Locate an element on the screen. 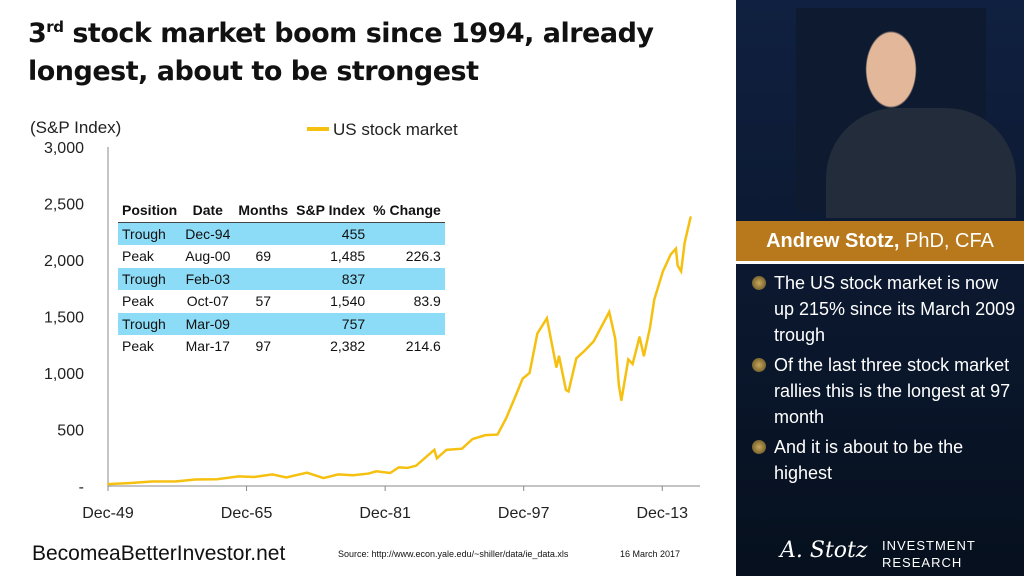  table-cell: 1,540 is located at coordinates (348, 301).